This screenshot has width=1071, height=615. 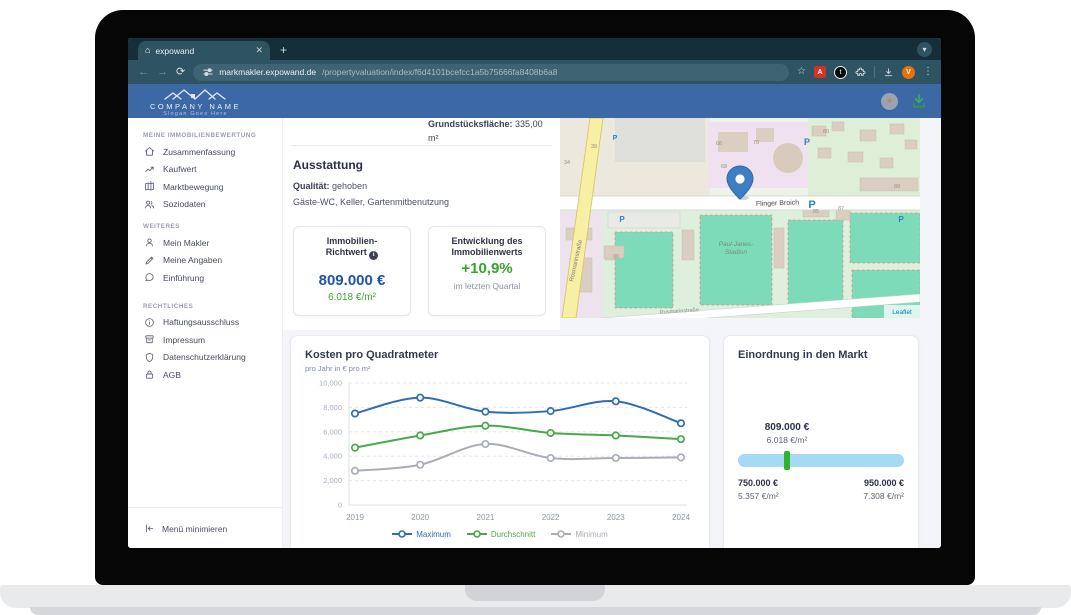 What do you see at coordinates (724, 167) in the screenshot?
I see `house-number: 68` at bounding box center [724, 167].